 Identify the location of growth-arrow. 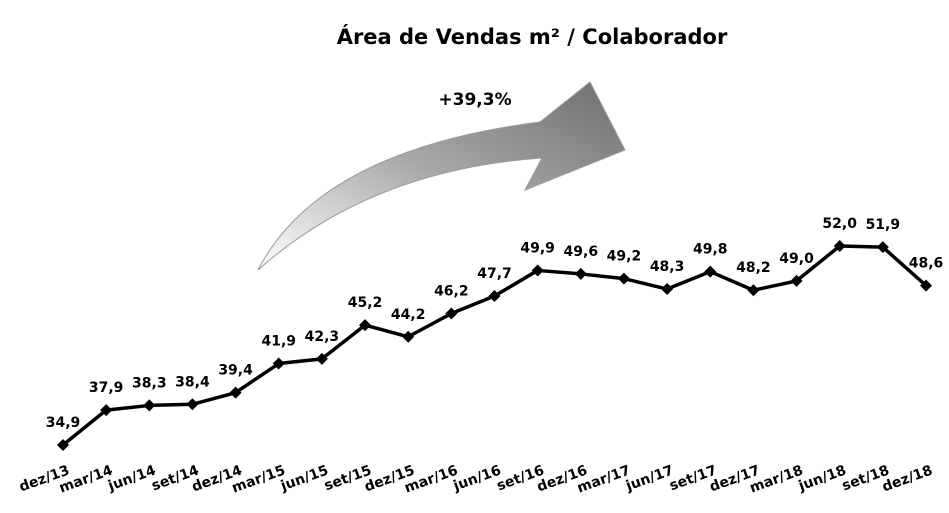
(441, 176).